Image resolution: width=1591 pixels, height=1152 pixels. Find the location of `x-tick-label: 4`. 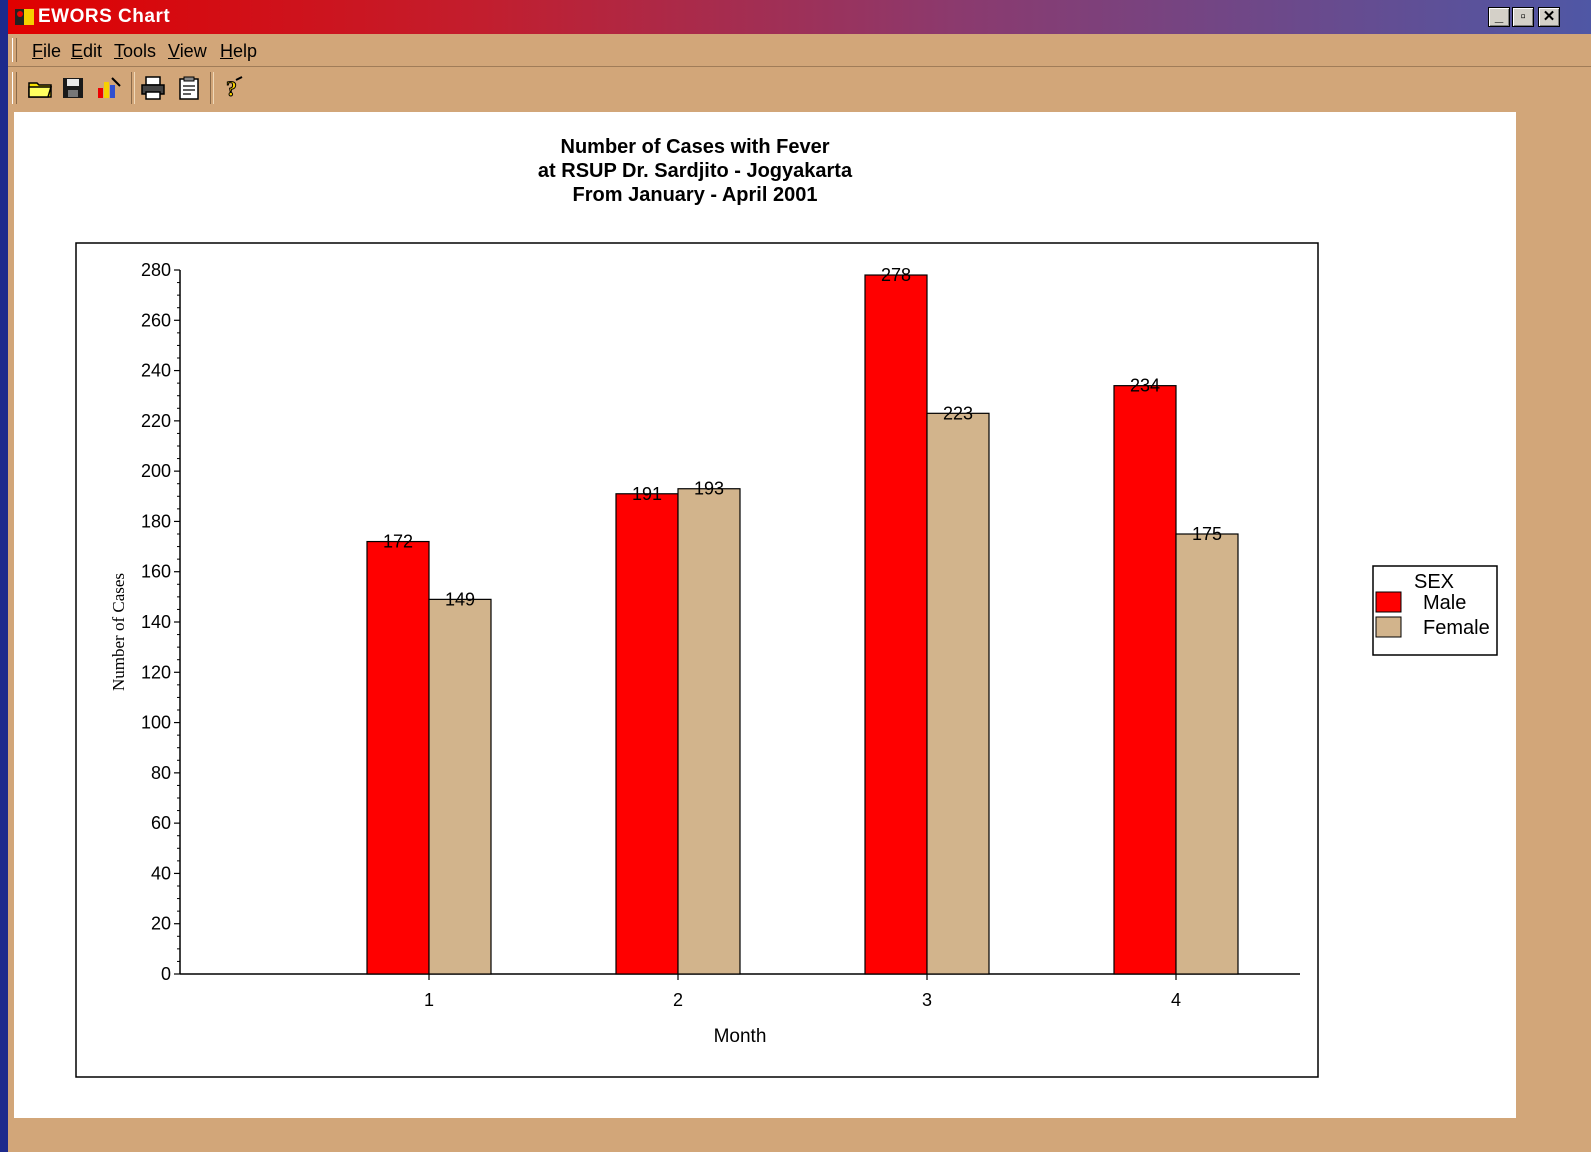

x-tick-label: 4 is located at coordinates (1176, 1000).